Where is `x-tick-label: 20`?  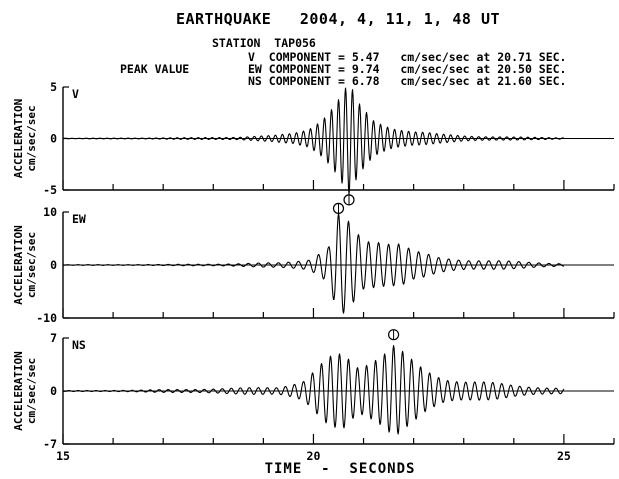 x-tick-label: 20 is located at coordinates (314, 456).